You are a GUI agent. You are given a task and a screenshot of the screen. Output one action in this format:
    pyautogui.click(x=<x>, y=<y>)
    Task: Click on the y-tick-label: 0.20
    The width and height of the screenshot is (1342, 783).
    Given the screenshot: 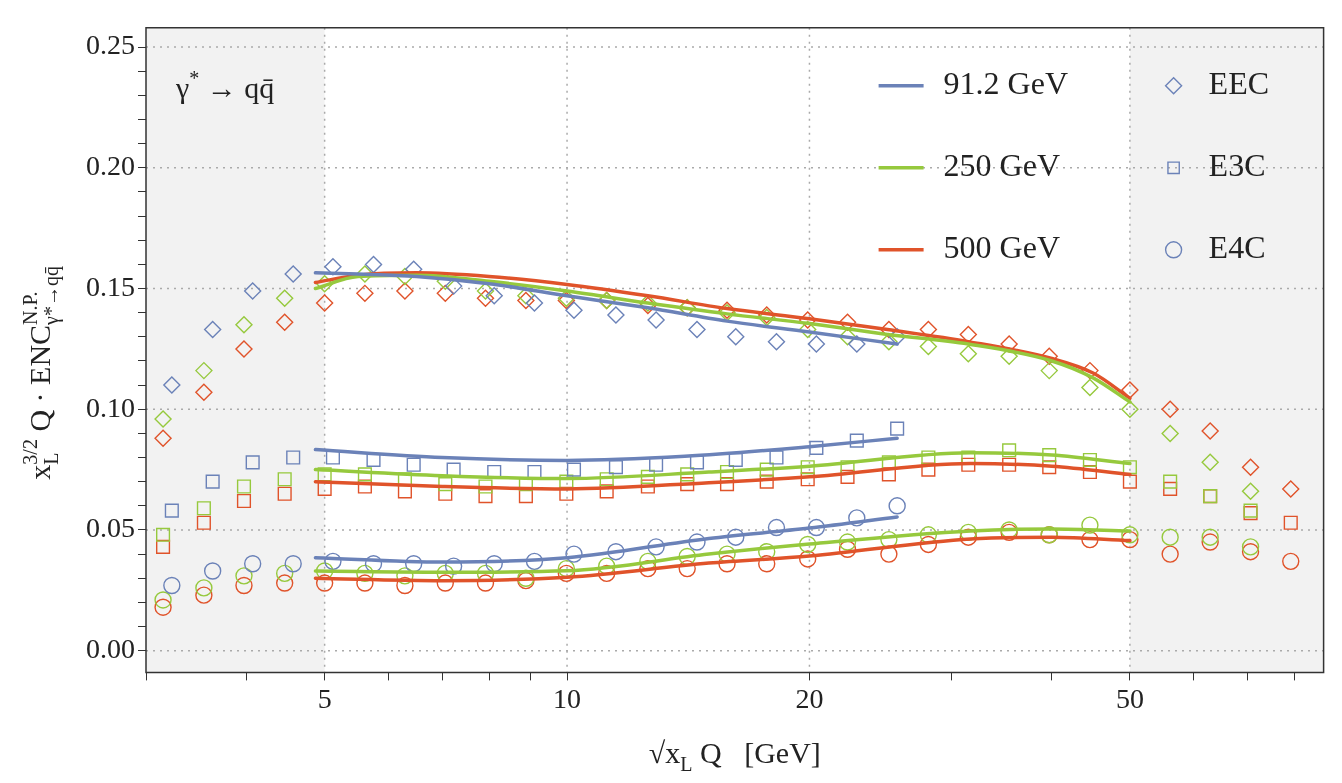 What is the action you would take?
    pyautogui.click(x=110, y=166)
    